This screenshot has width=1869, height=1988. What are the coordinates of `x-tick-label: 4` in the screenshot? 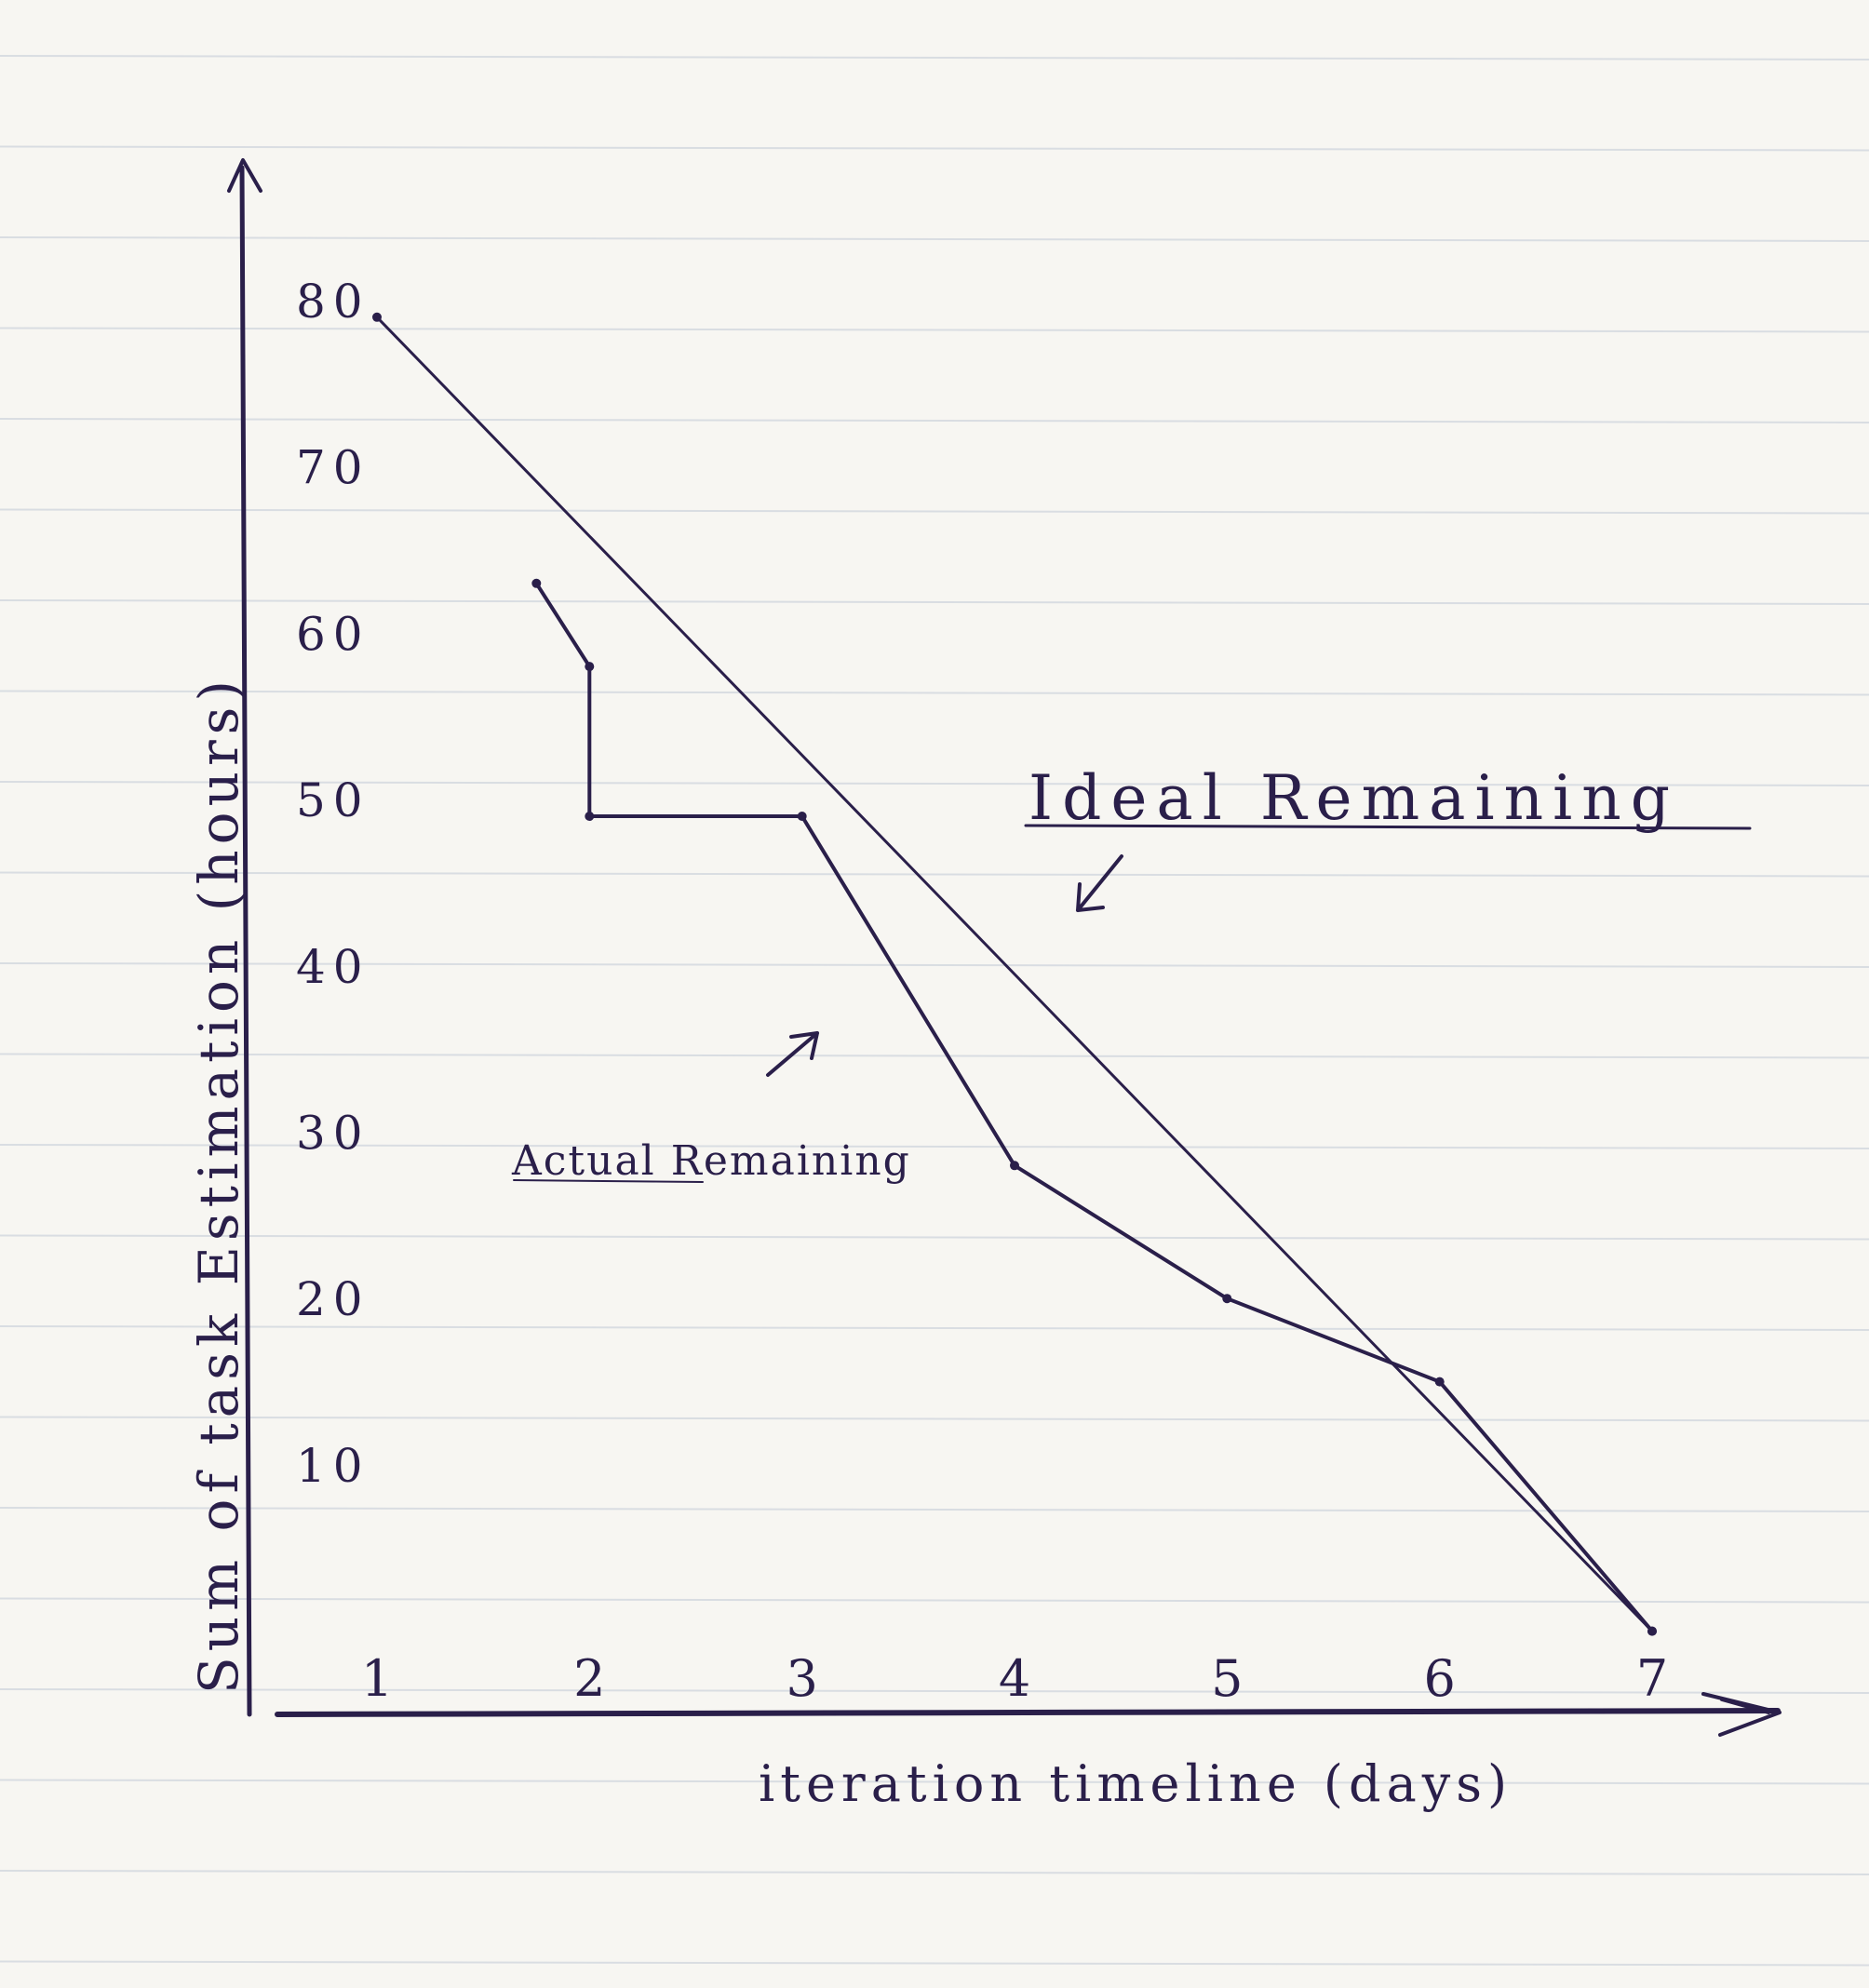 It's located at (1014, 1678).